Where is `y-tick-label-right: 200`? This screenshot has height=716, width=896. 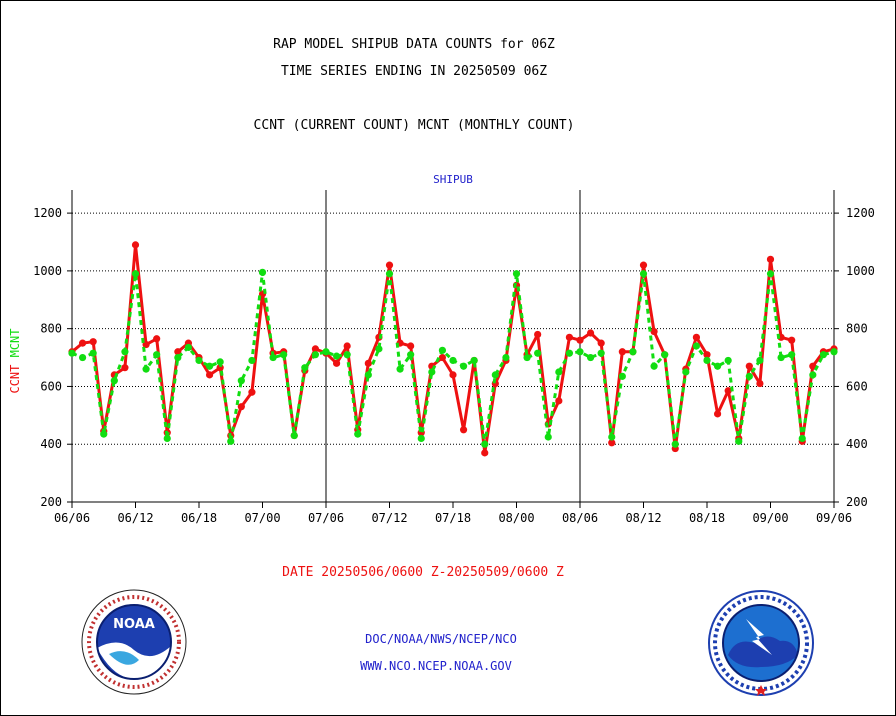 y-tick-label-right: 200 is located at coordinates (857, 502).